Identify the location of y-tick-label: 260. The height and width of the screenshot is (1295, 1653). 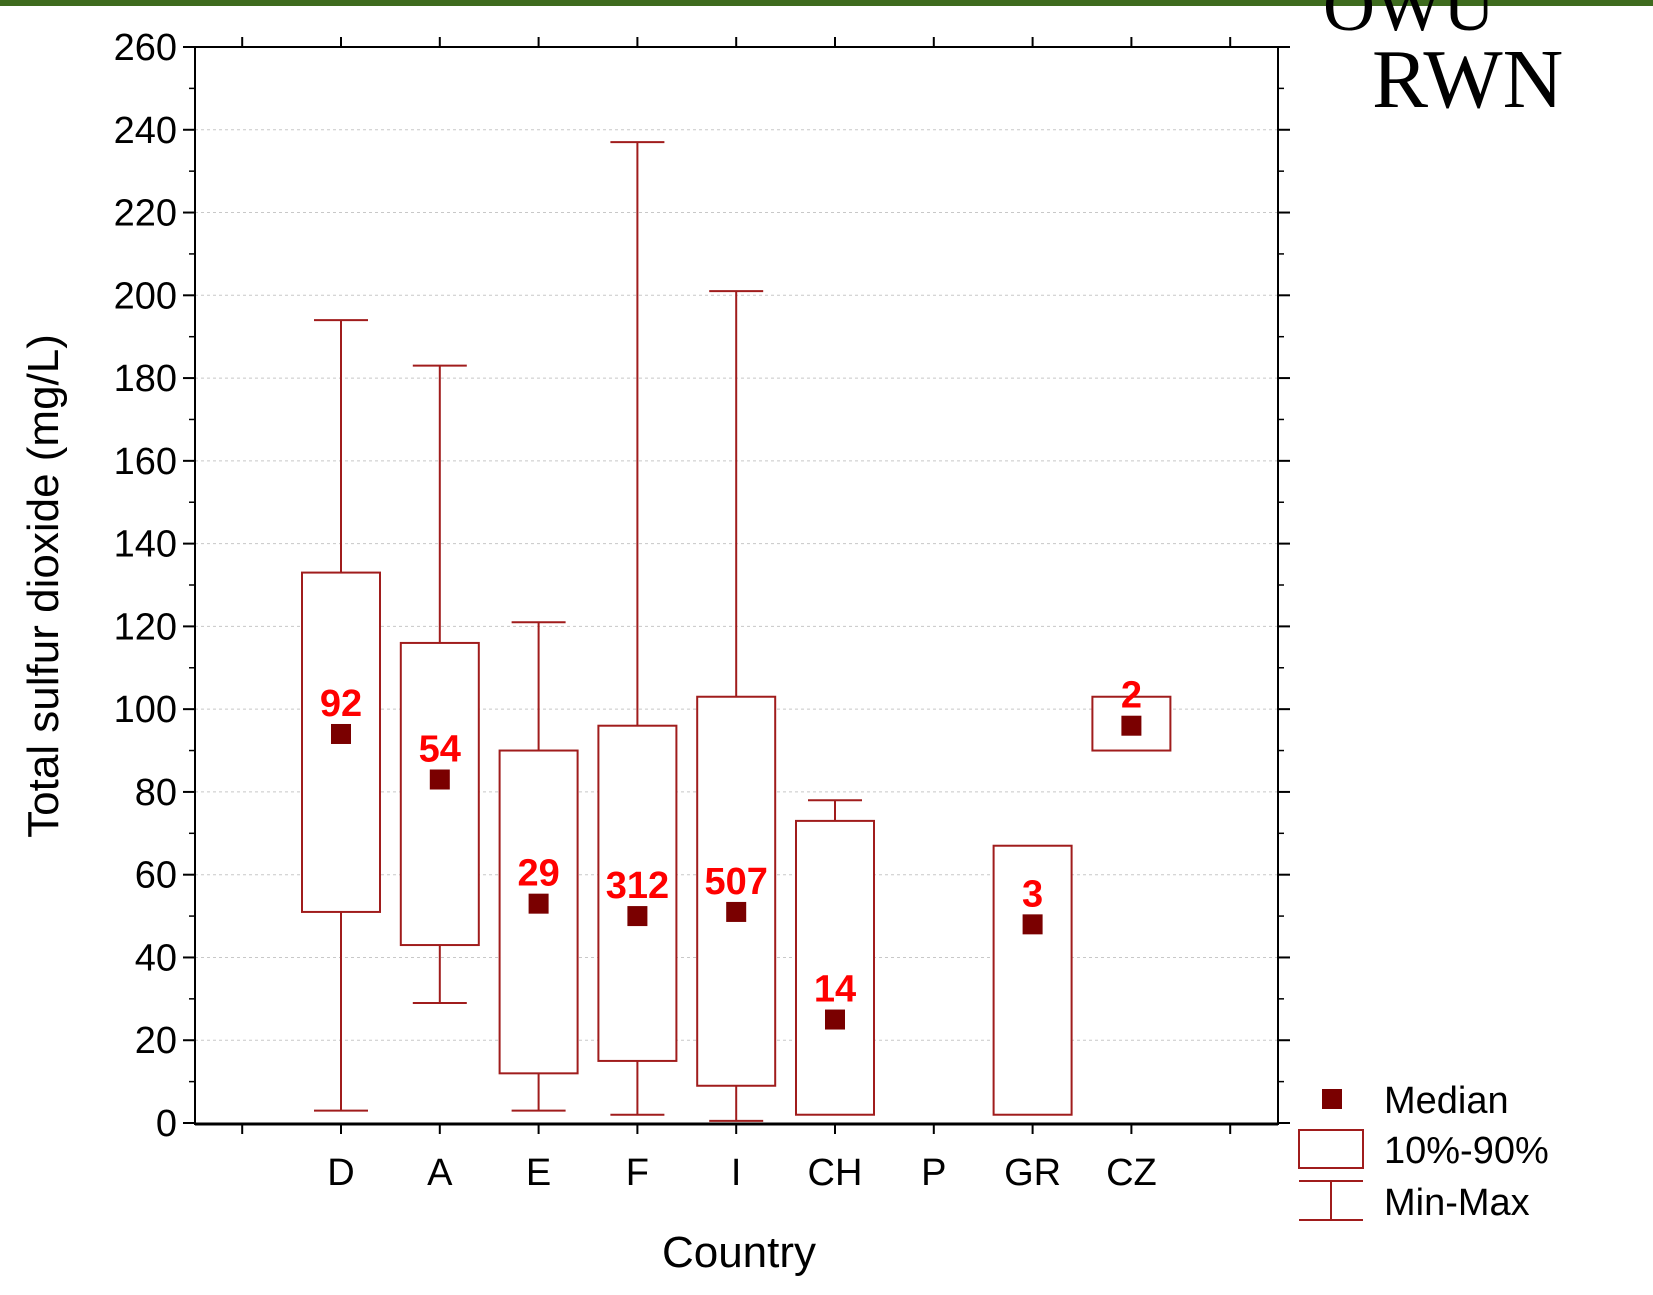
(145, 48).